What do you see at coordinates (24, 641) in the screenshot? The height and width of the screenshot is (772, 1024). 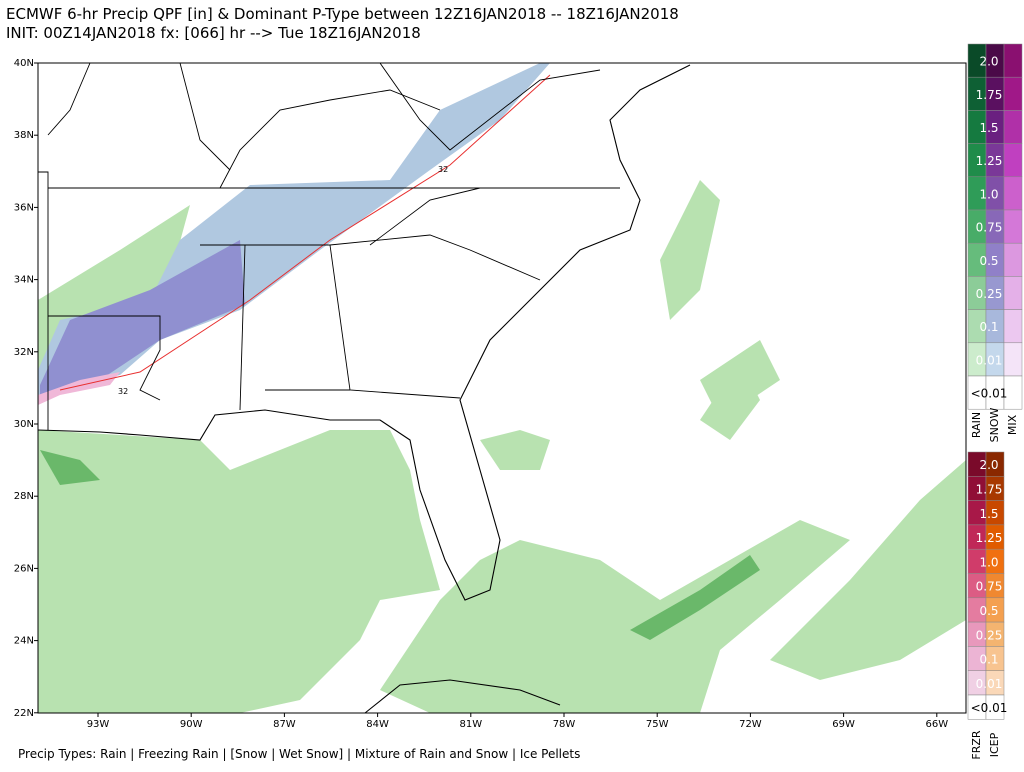 I see `lat-label: 24N` at bounding box center [24, 641].